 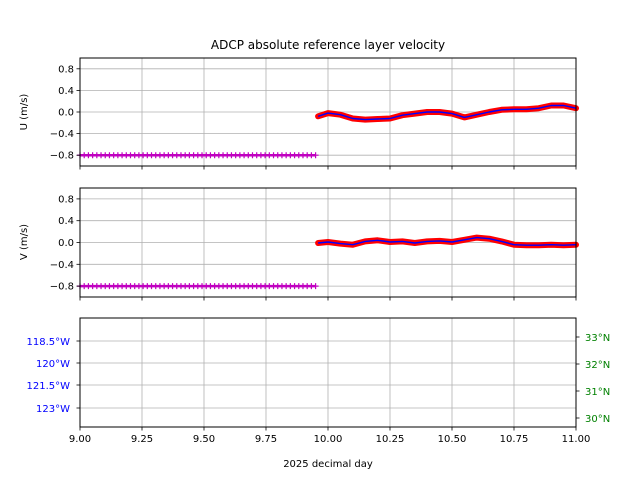 What do you see at coordinates (328, 464) in the screenshot?
I see `x-axis-label: 2025 decimal day` at bounding box center [328, 464].